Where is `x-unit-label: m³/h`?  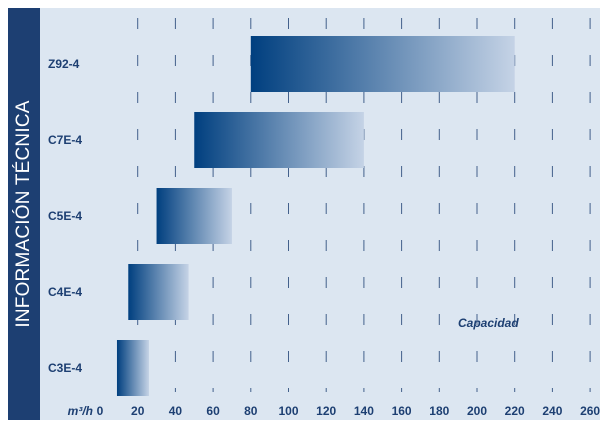 x-unit-label: m³/h is located at coordinates (80, 411).